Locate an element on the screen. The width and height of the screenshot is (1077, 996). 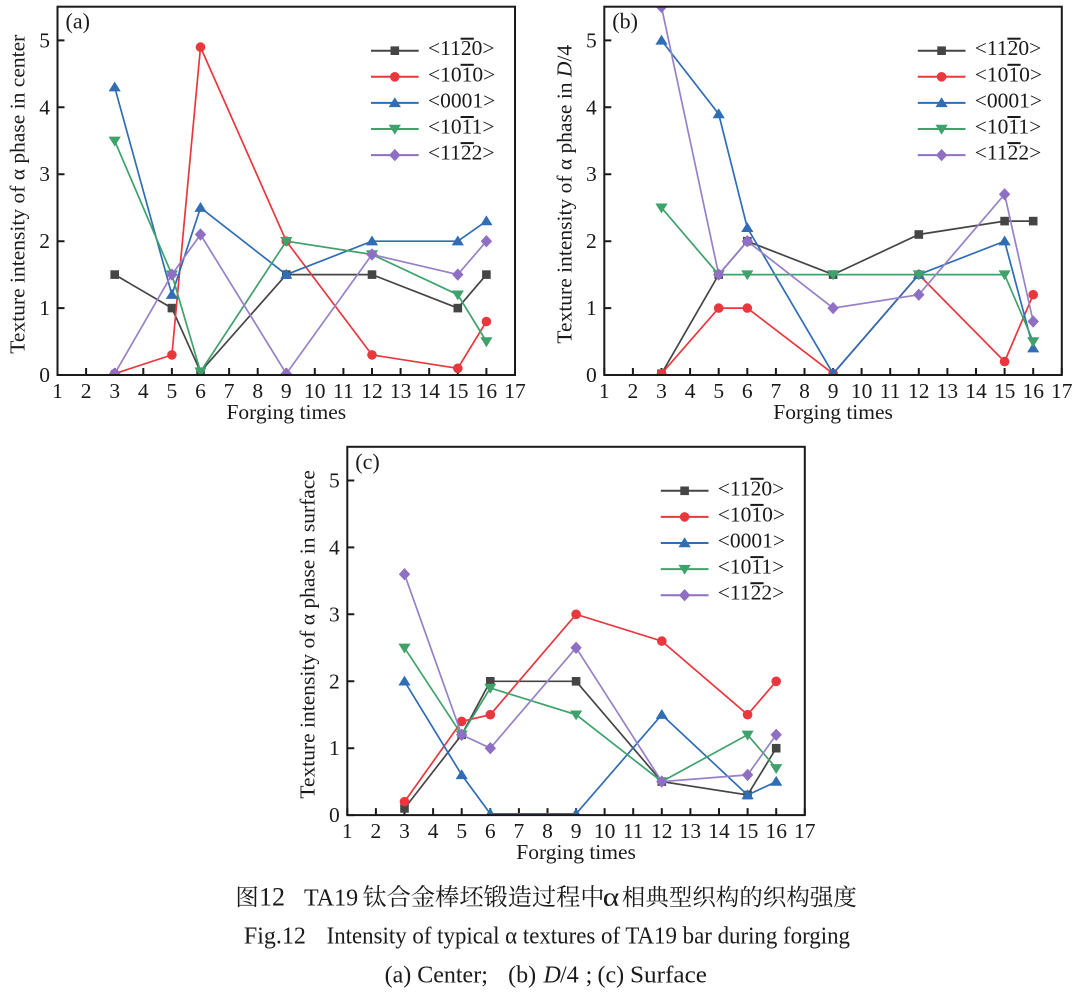
svg-text: (a) is located at coordinates (78, 21).